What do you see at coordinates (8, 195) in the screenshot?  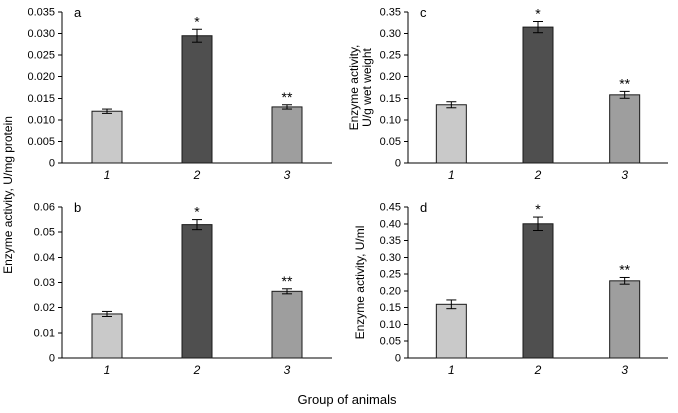 I see `shared-y-axis-title: Enzyme activity, U/mg protein` at bounding box center [8, 195].